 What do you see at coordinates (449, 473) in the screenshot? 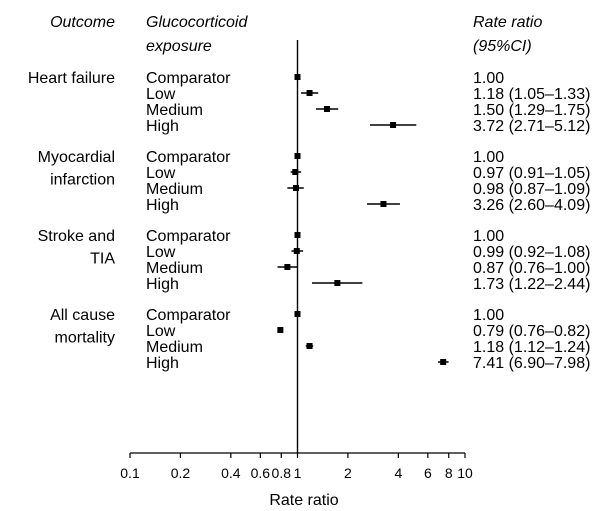
I see `x-tick-label: 8` at bounding box center [449, 473].